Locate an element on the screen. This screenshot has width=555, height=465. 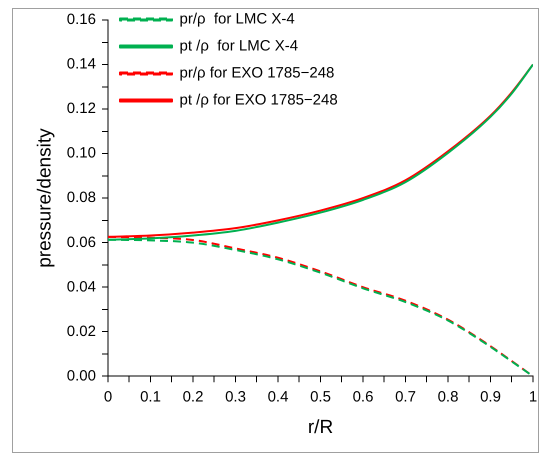
legend-label: pr/ρ for LMC X-4 is located at coordinates (237, 19).